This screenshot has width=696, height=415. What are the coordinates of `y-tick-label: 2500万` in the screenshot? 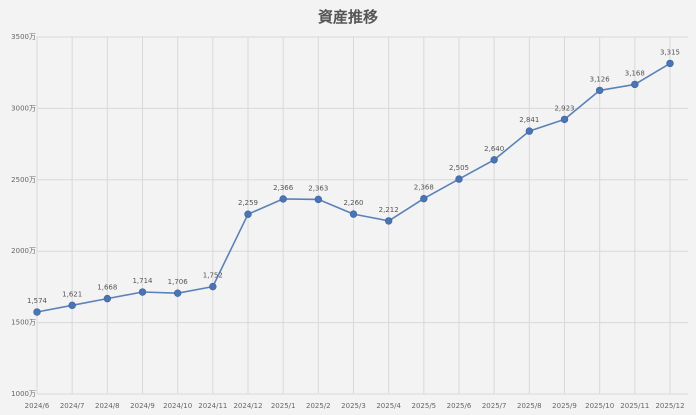 It's located at (23, 180).